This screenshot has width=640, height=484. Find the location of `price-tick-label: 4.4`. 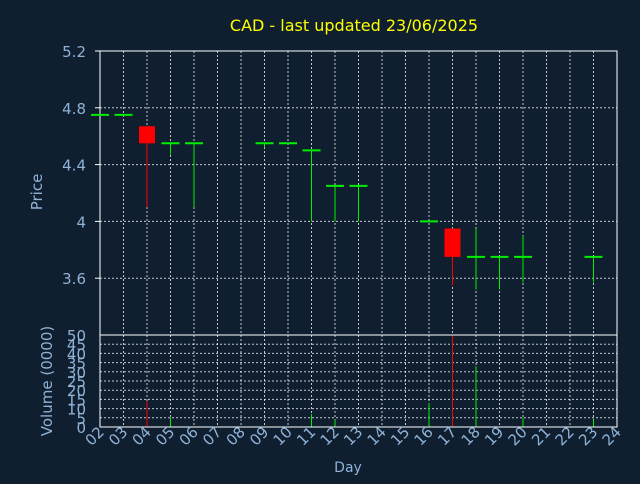

price-tick-label: 4.4 is located at coordinates (74, 166).